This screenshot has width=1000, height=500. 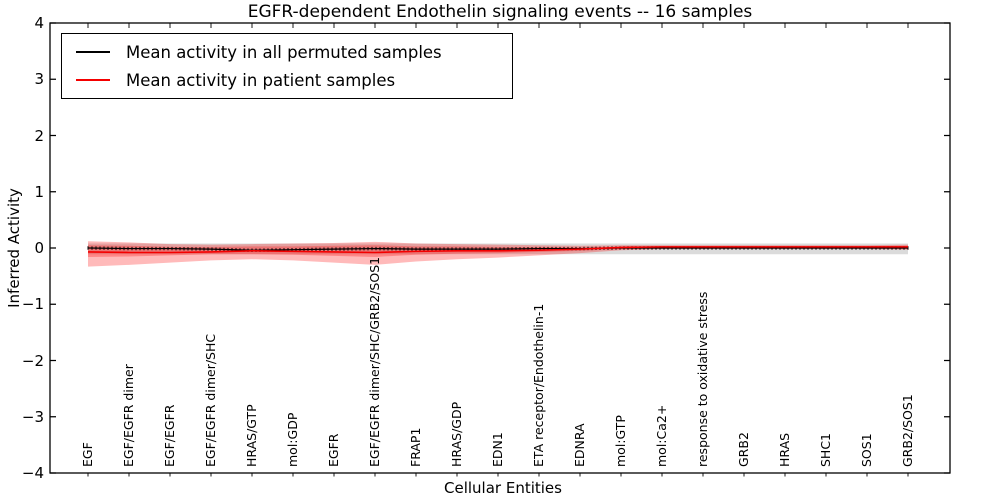 What do you see at coordinates (374, 361) in the screenshot?
I see `x-category-label: EGF/EGFR dimer/SHC/GRB2/SOS1` at bounding box center [374, 361].